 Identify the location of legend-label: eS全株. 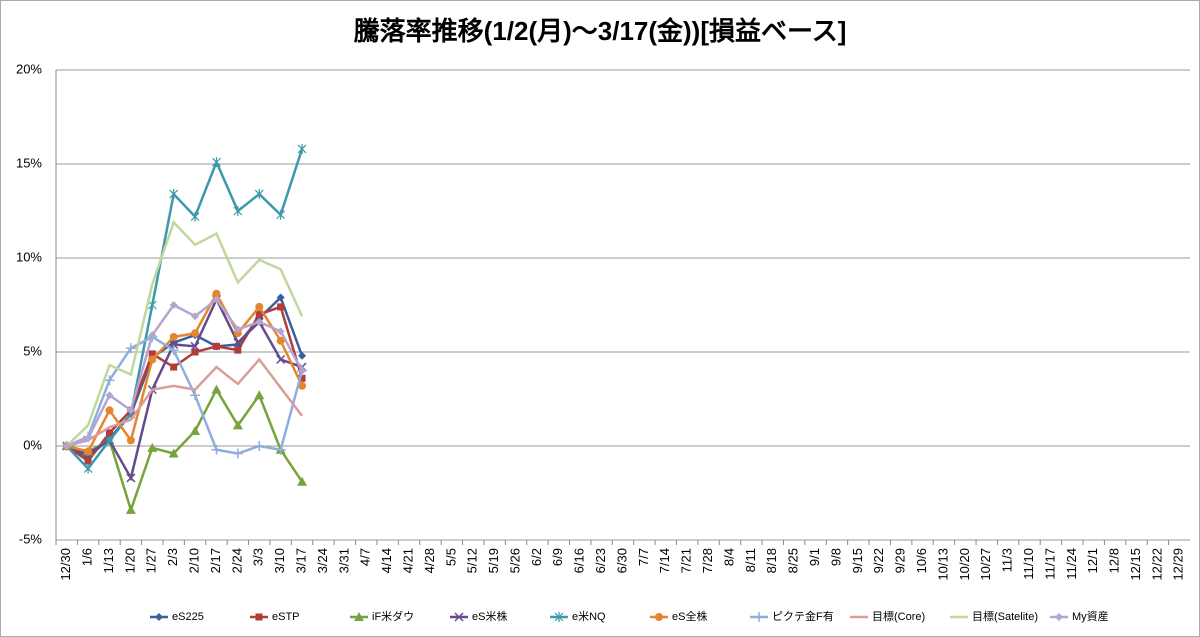
(689, 616).